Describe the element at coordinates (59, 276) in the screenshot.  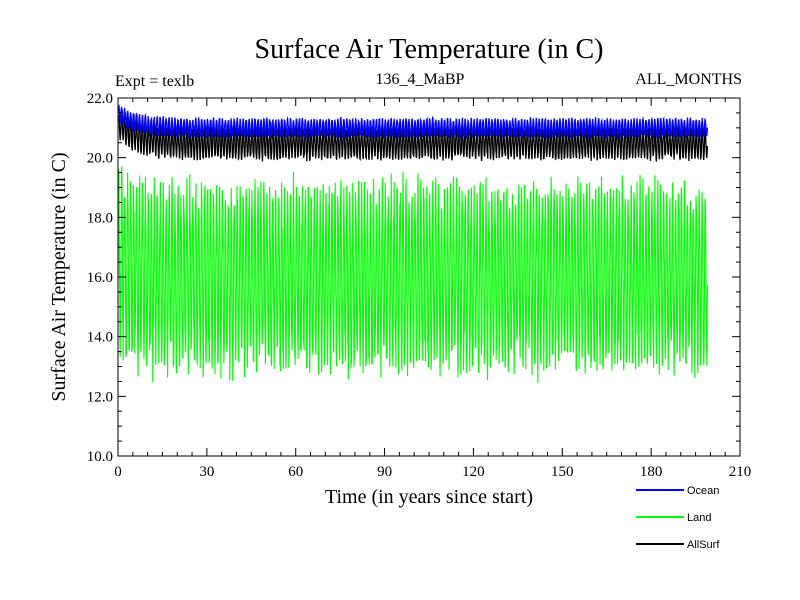
I see `y-axis-label: Surface Air Temperature (in C)` at that location.